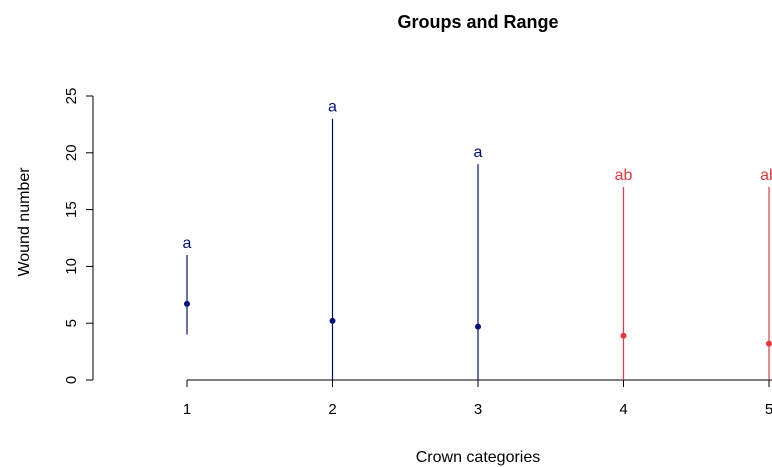  I want to click on y-tick-label: 0, so click(71, 380).